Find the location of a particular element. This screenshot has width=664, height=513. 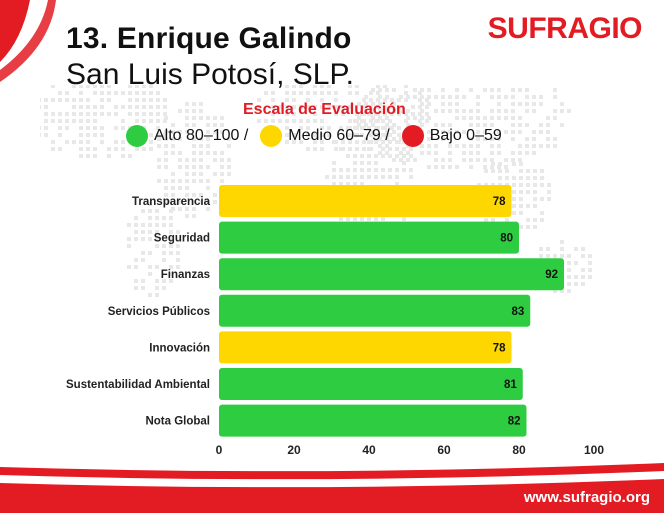

footer-wave is located at coordinates (332, 488).